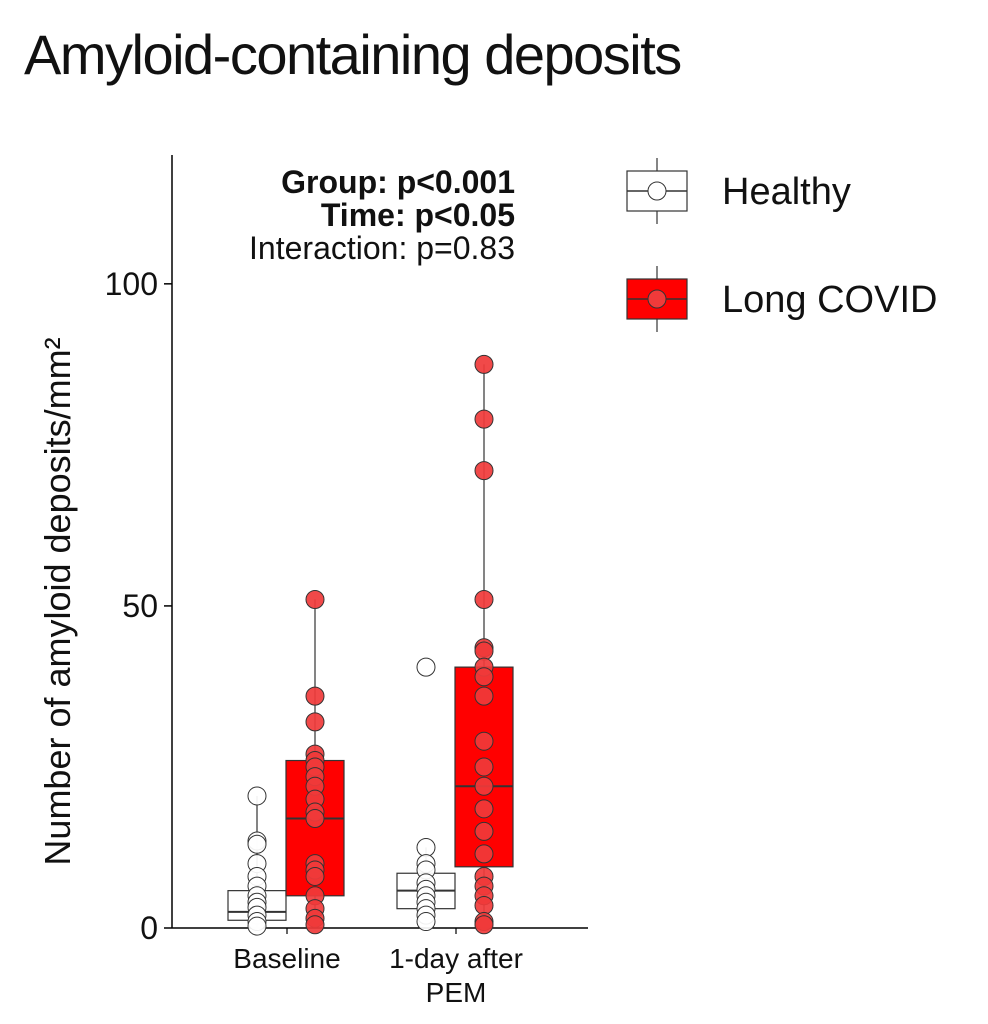 The width and height of the screenshot is (988, 1024). What do you see at coordinates (398, 182) in the screenshot?
I see `stats-annotation: Group: p<0.001` at bounding box center [398, 182].